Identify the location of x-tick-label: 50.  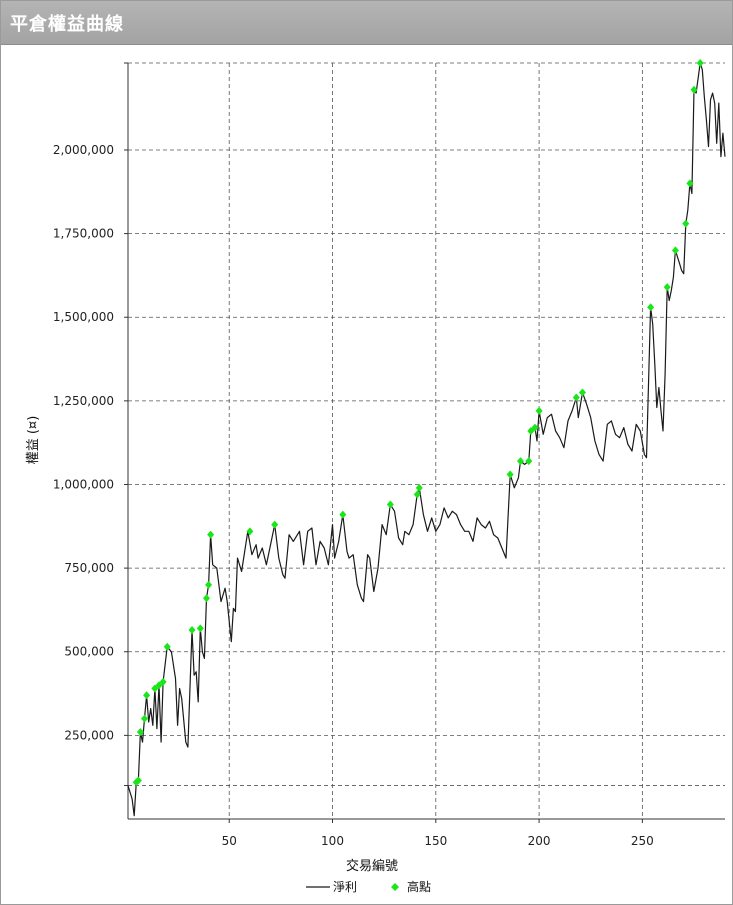
(229, 841).